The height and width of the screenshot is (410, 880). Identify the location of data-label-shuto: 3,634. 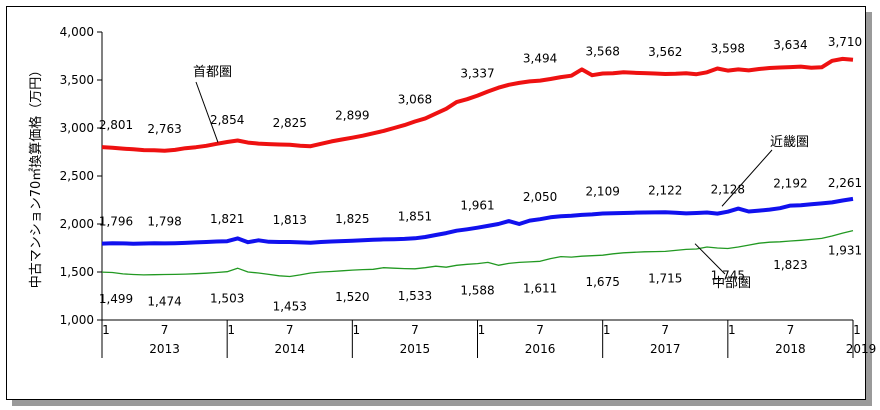
(790, 45).